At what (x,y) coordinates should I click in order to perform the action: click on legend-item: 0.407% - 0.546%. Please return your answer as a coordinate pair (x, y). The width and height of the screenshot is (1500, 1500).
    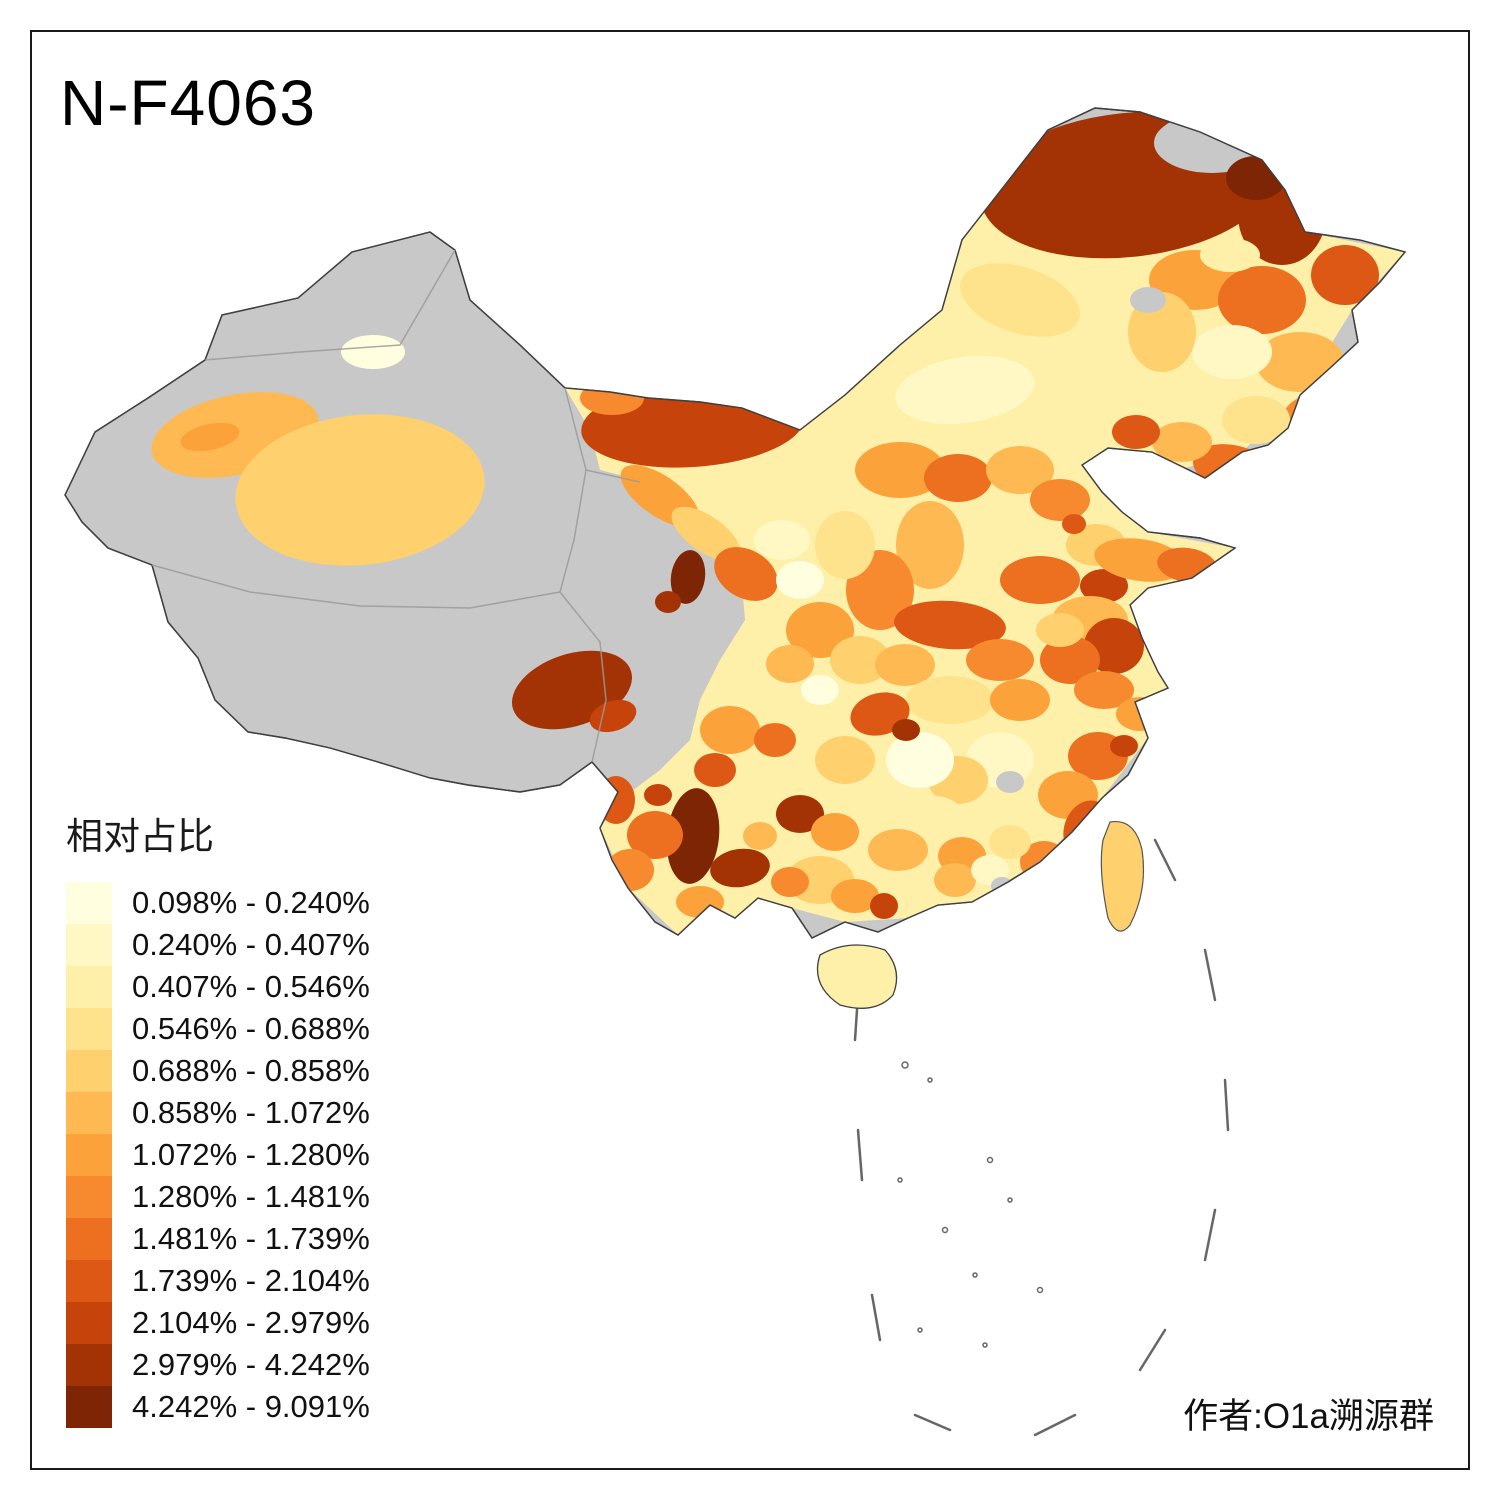
    Looking at the image, I should click on (218, 987).